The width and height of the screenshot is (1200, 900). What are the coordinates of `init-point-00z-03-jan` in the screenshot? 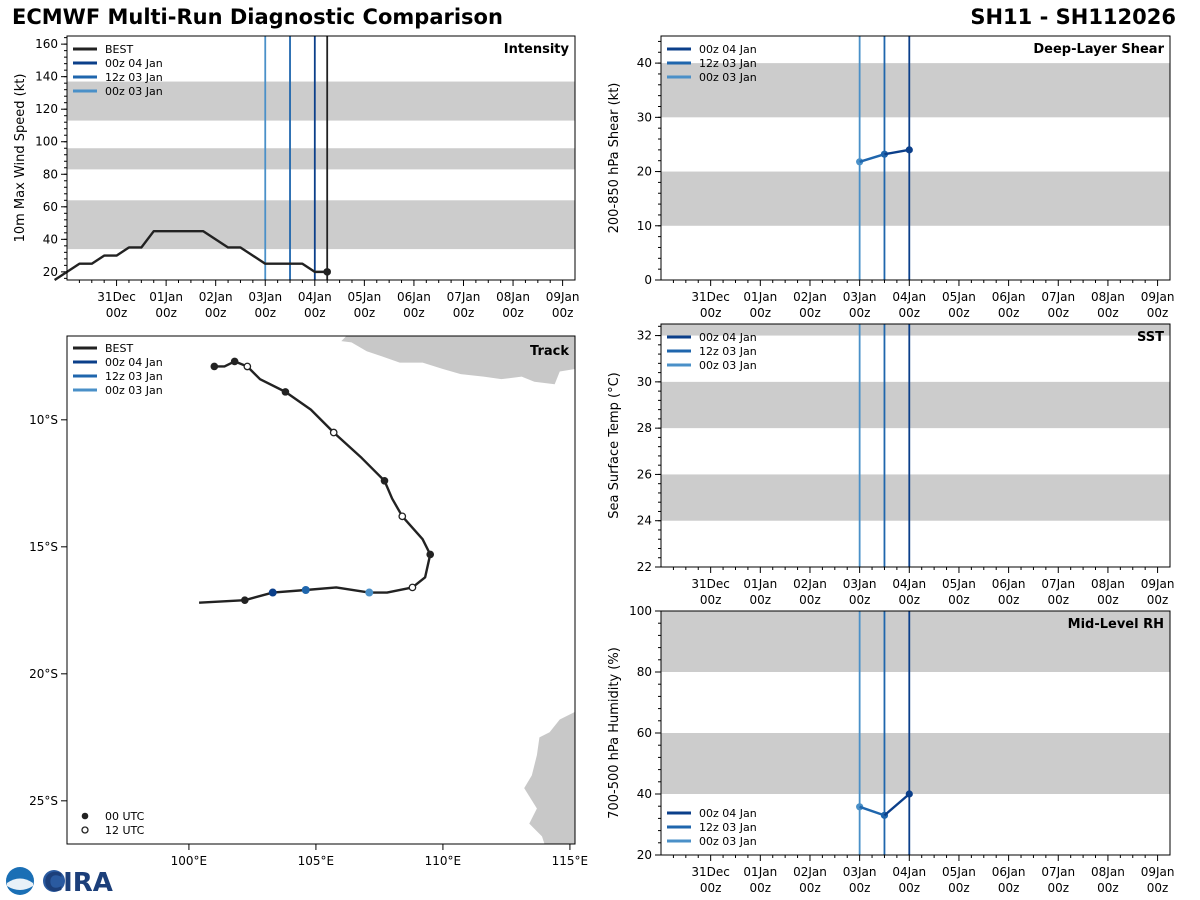 It's located at (369, 592).